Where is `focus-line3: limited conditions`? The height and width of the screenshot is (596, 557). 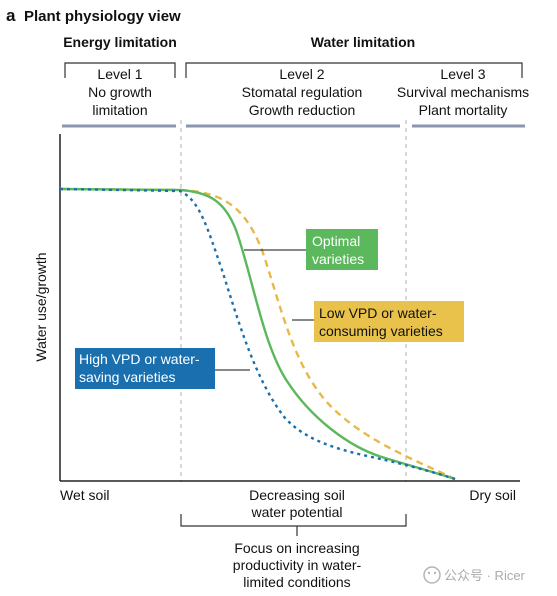
focus-line3: limited conditions is located at coordinates (296, 582).